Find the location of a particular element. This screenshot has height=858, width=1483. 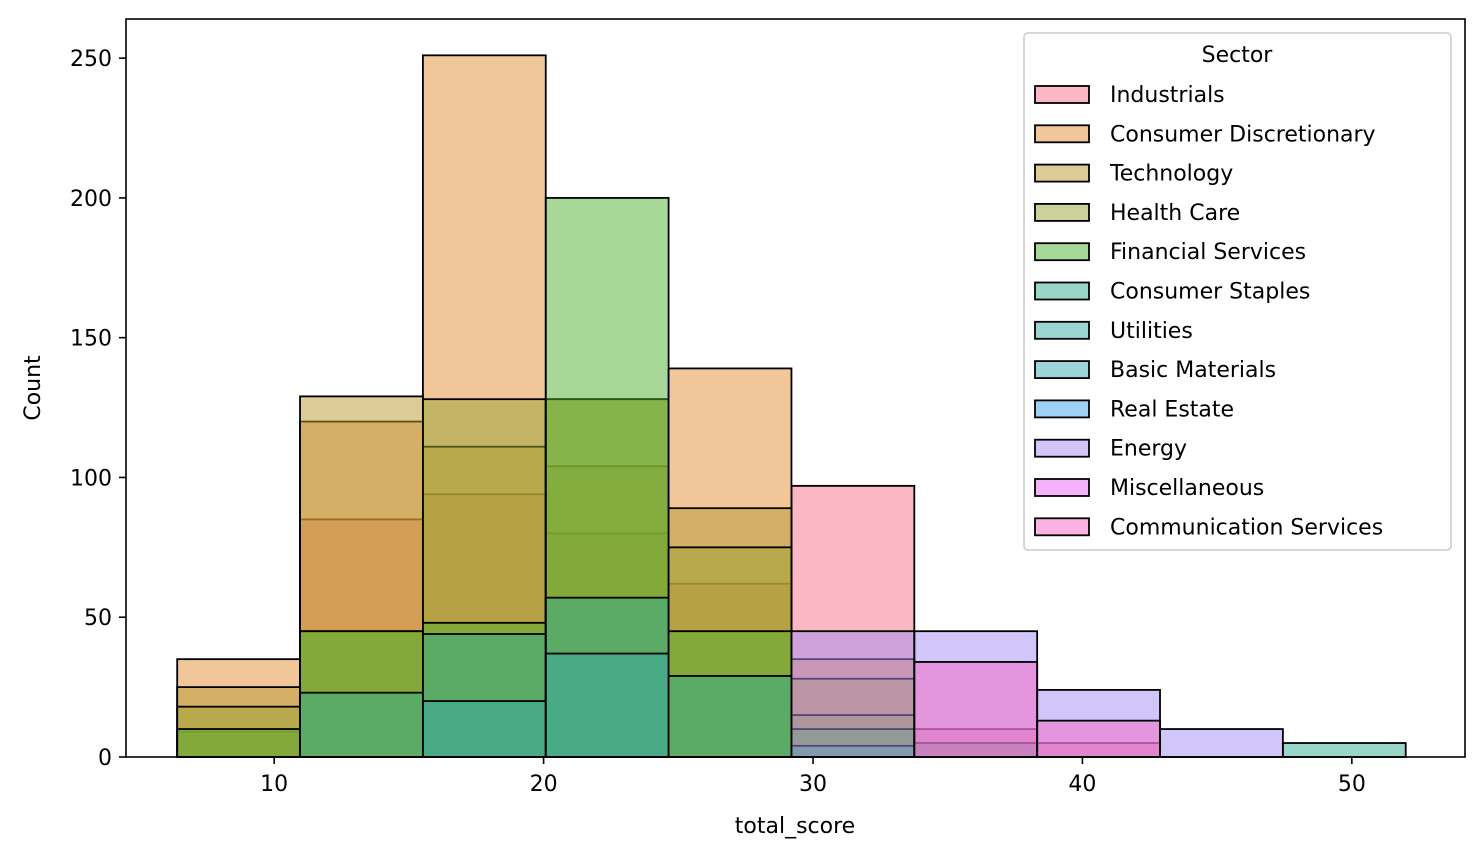

x-tick-label: 30 is located at coordinates (813, 784).